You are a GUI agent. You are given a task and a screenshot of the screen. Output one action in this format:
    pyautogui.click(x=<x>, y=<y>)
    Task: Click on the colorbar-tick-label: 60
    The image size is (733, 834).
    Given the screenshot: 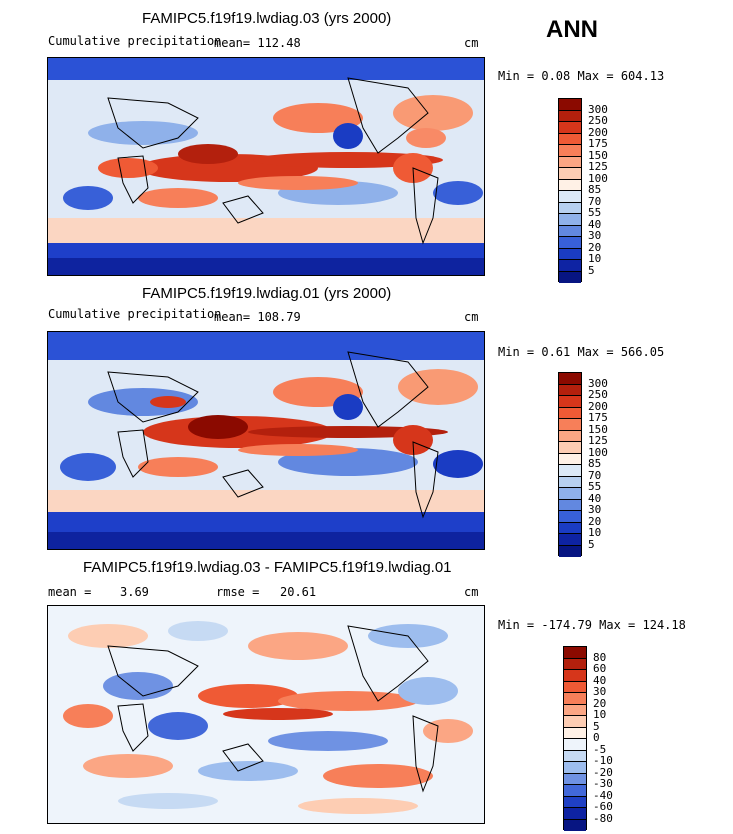 What is the action you would take?
    pyautogui.click(x=600, y=668)
    